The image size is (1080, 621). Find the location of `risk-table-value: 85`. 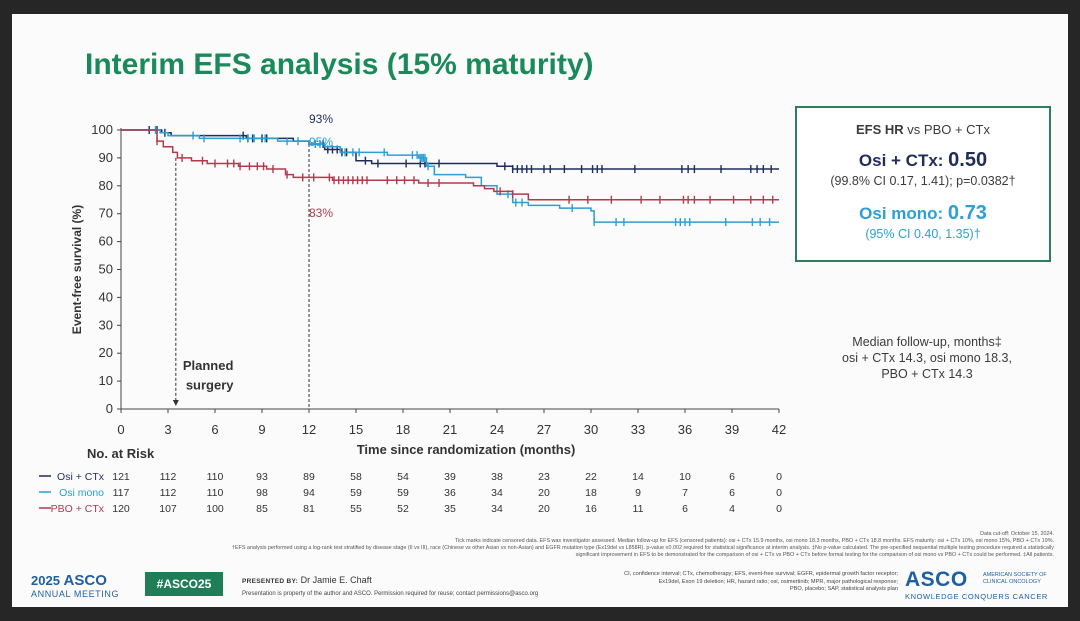

risk-table-value: 85 is located at coordinates (262, 509).